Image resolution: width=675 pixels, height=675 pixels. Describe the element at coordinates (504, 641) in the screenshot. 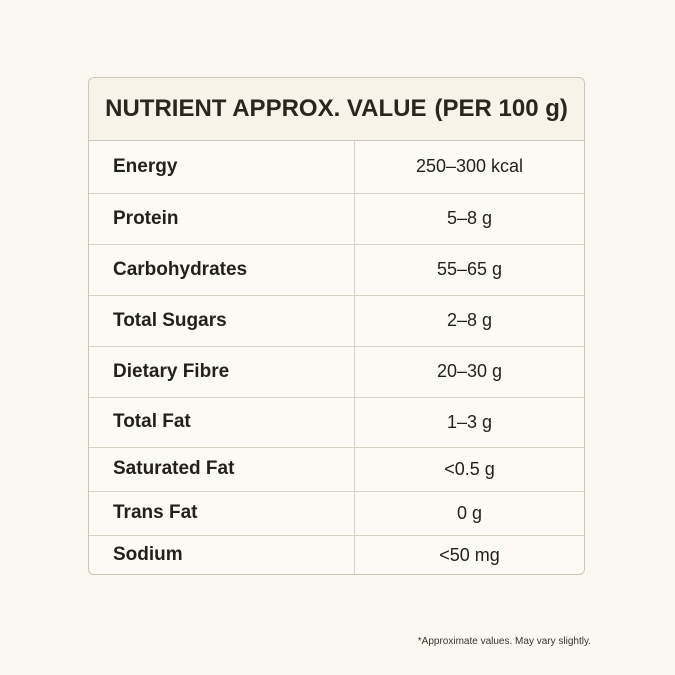

I see `footnote: *Approximate values. May vary slightly.` at that location.